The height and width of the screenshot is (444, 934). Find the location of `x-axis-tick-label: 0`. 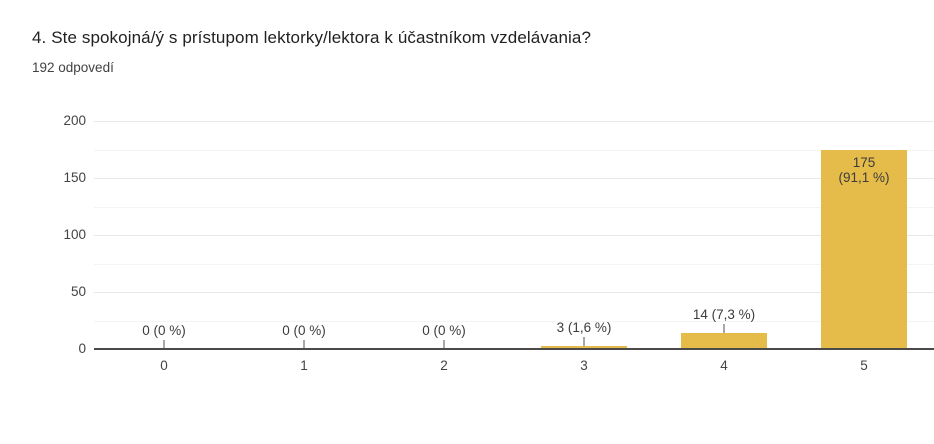

x-axis-tick-label: 0 is located at coordinates (164, 365).